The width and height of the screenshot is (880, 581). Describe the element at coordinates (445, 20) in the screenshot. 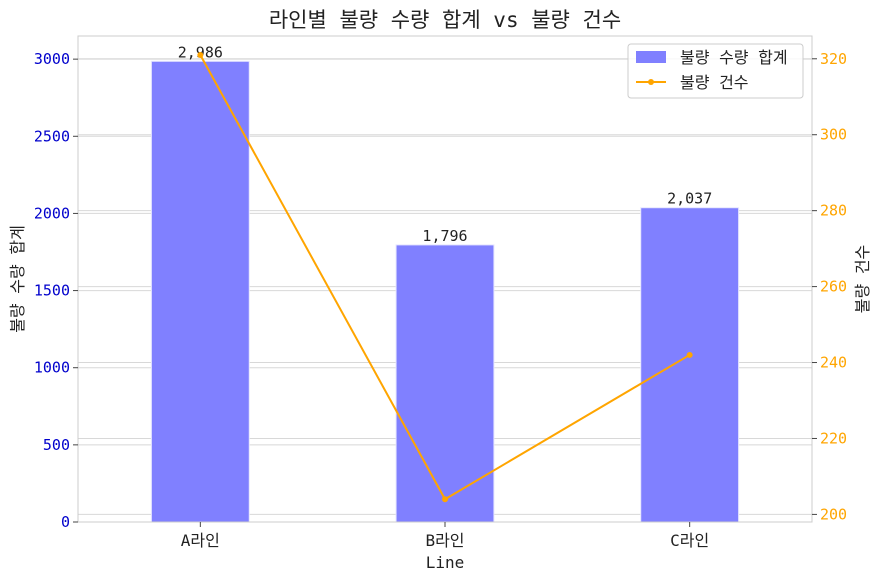

I see `chart-title: 라인별 불량 수량 합계 vs 불량 건수` at that location.